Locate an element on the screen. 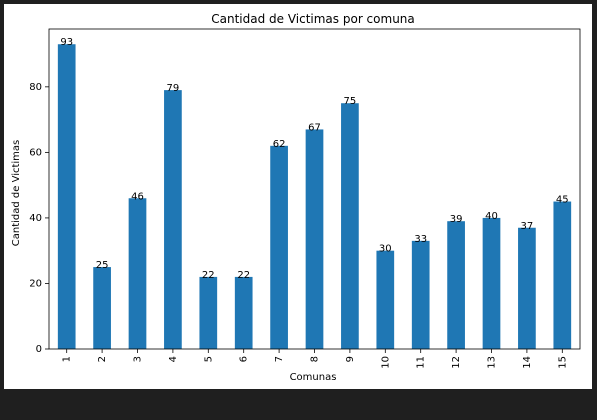  x-tick-label-8: 8 is located at coordinates (315, 359).